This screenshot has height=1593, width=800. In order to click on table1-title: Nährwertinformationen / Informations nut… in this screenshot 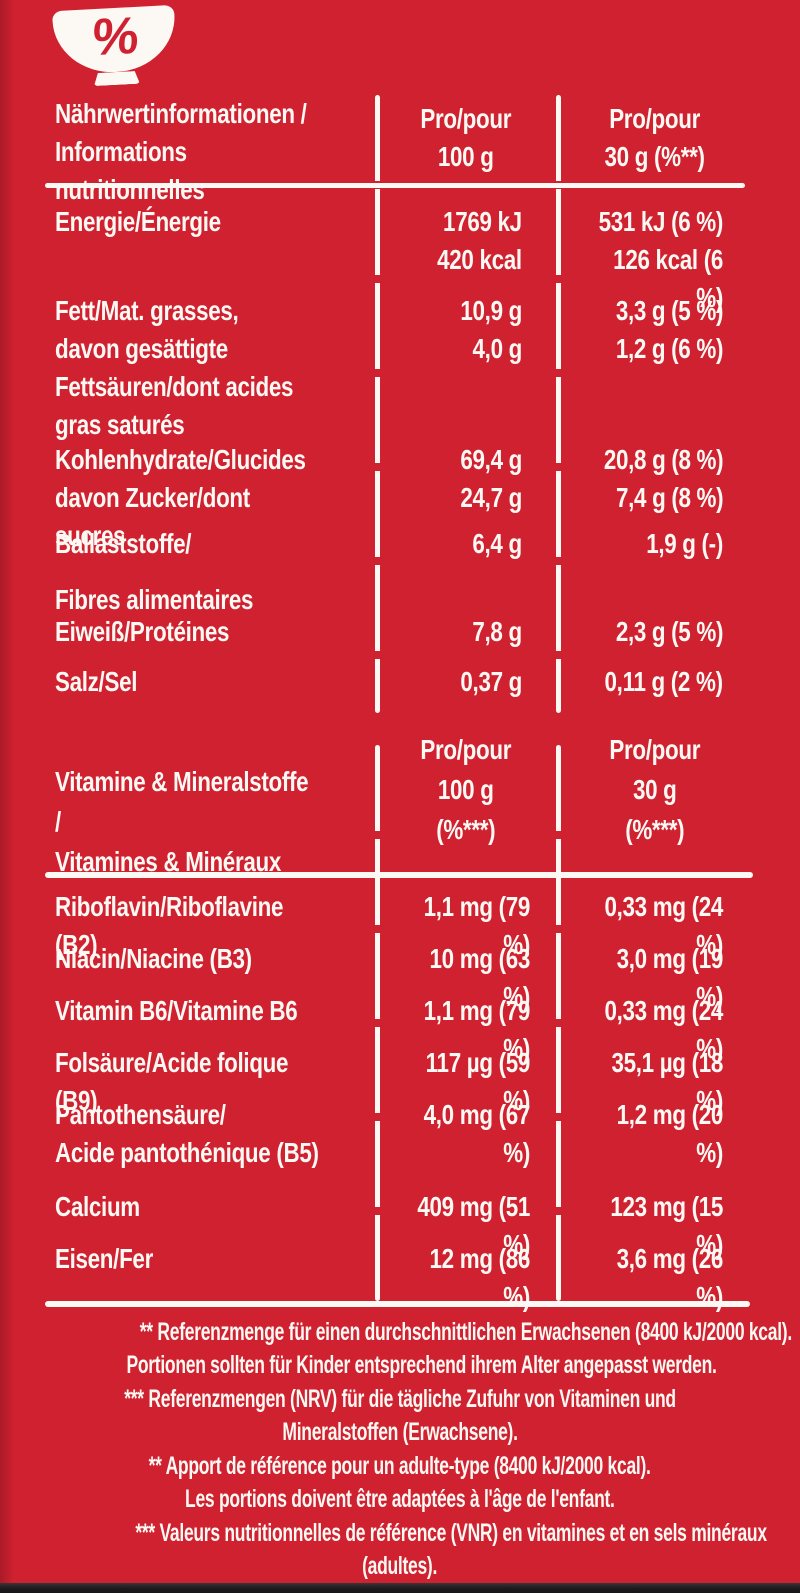, I will do `click(181, 151)`.